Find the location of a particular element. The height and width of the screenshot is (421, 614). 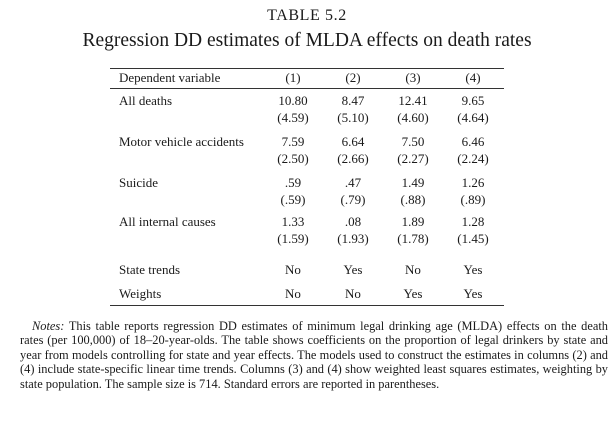

column-header-3: (3) is located at coordinates (413, 77).